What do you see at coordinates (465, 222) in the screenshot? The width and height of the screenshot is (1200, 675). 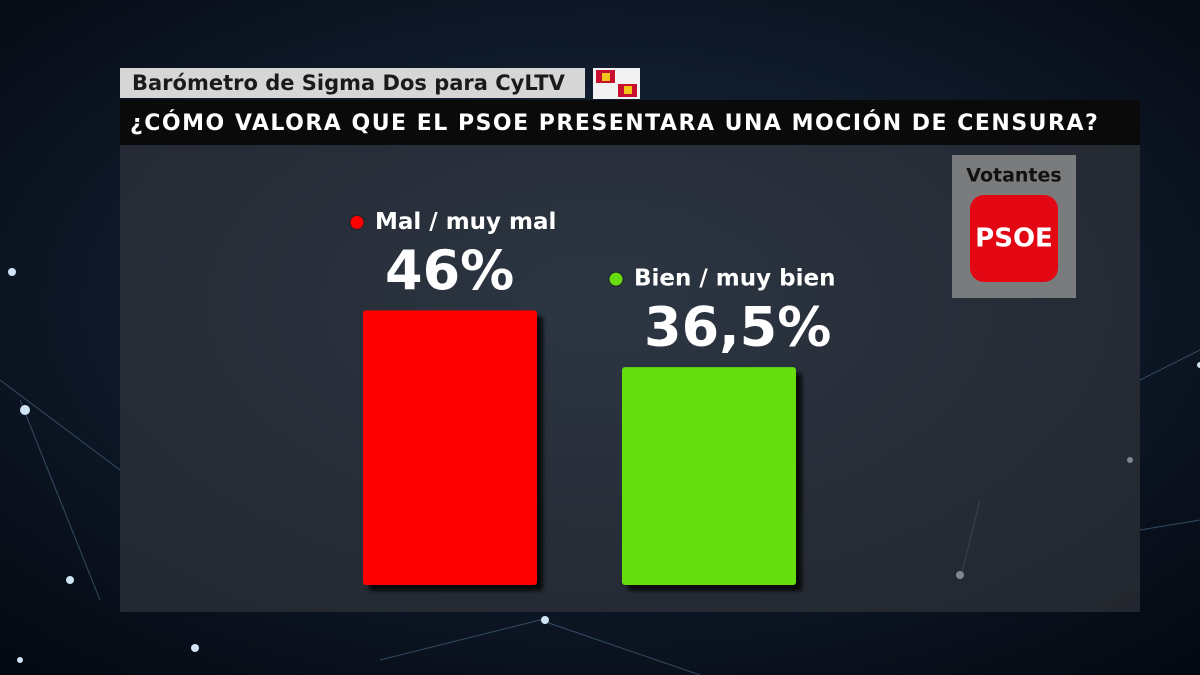 I see `category-label: Mal / muy mal` at bounding box center [465, 222].